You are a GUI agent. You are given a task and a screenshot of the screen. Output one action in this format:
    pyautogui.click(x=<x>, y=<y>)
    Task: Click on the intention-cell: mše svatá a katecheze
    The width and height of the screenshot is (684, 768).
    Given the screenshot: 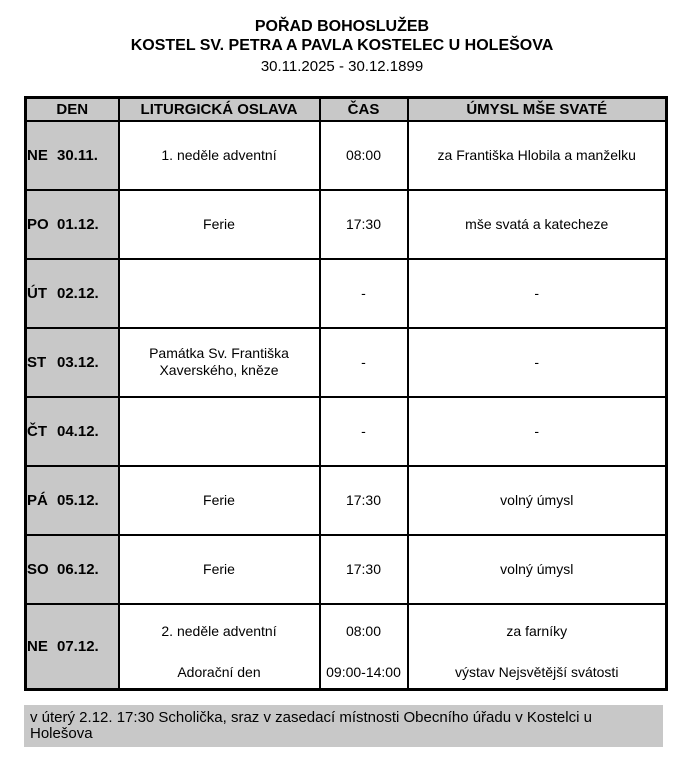 What is the action you would take?
    pyautogui.click(x=537, y=224)
    